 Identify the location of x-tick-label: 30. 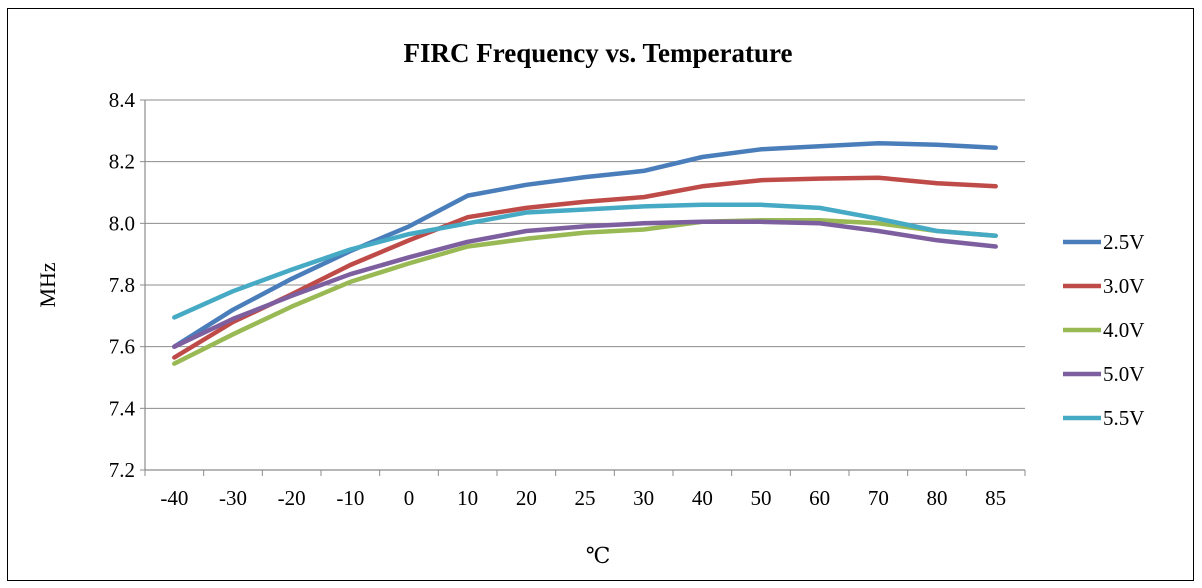
(643, 498).